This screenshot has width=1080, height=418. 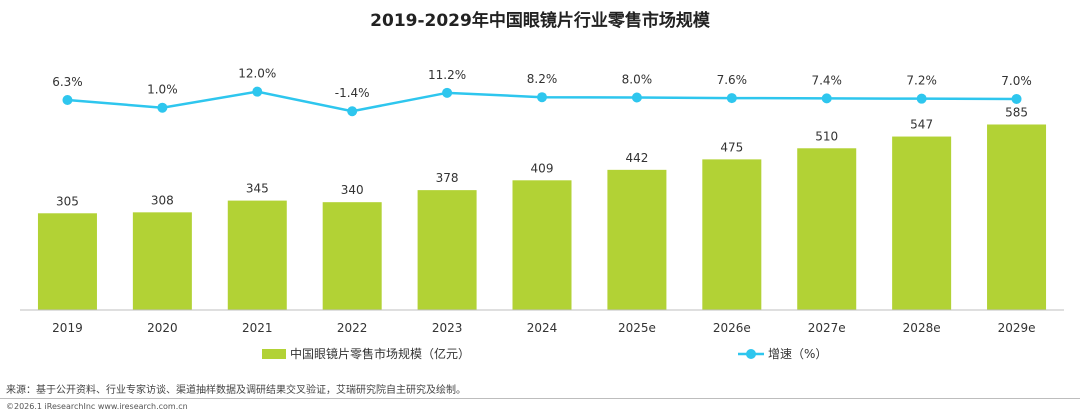 I want to click on growth-label: 7.2%, so click(x=921, y=81).